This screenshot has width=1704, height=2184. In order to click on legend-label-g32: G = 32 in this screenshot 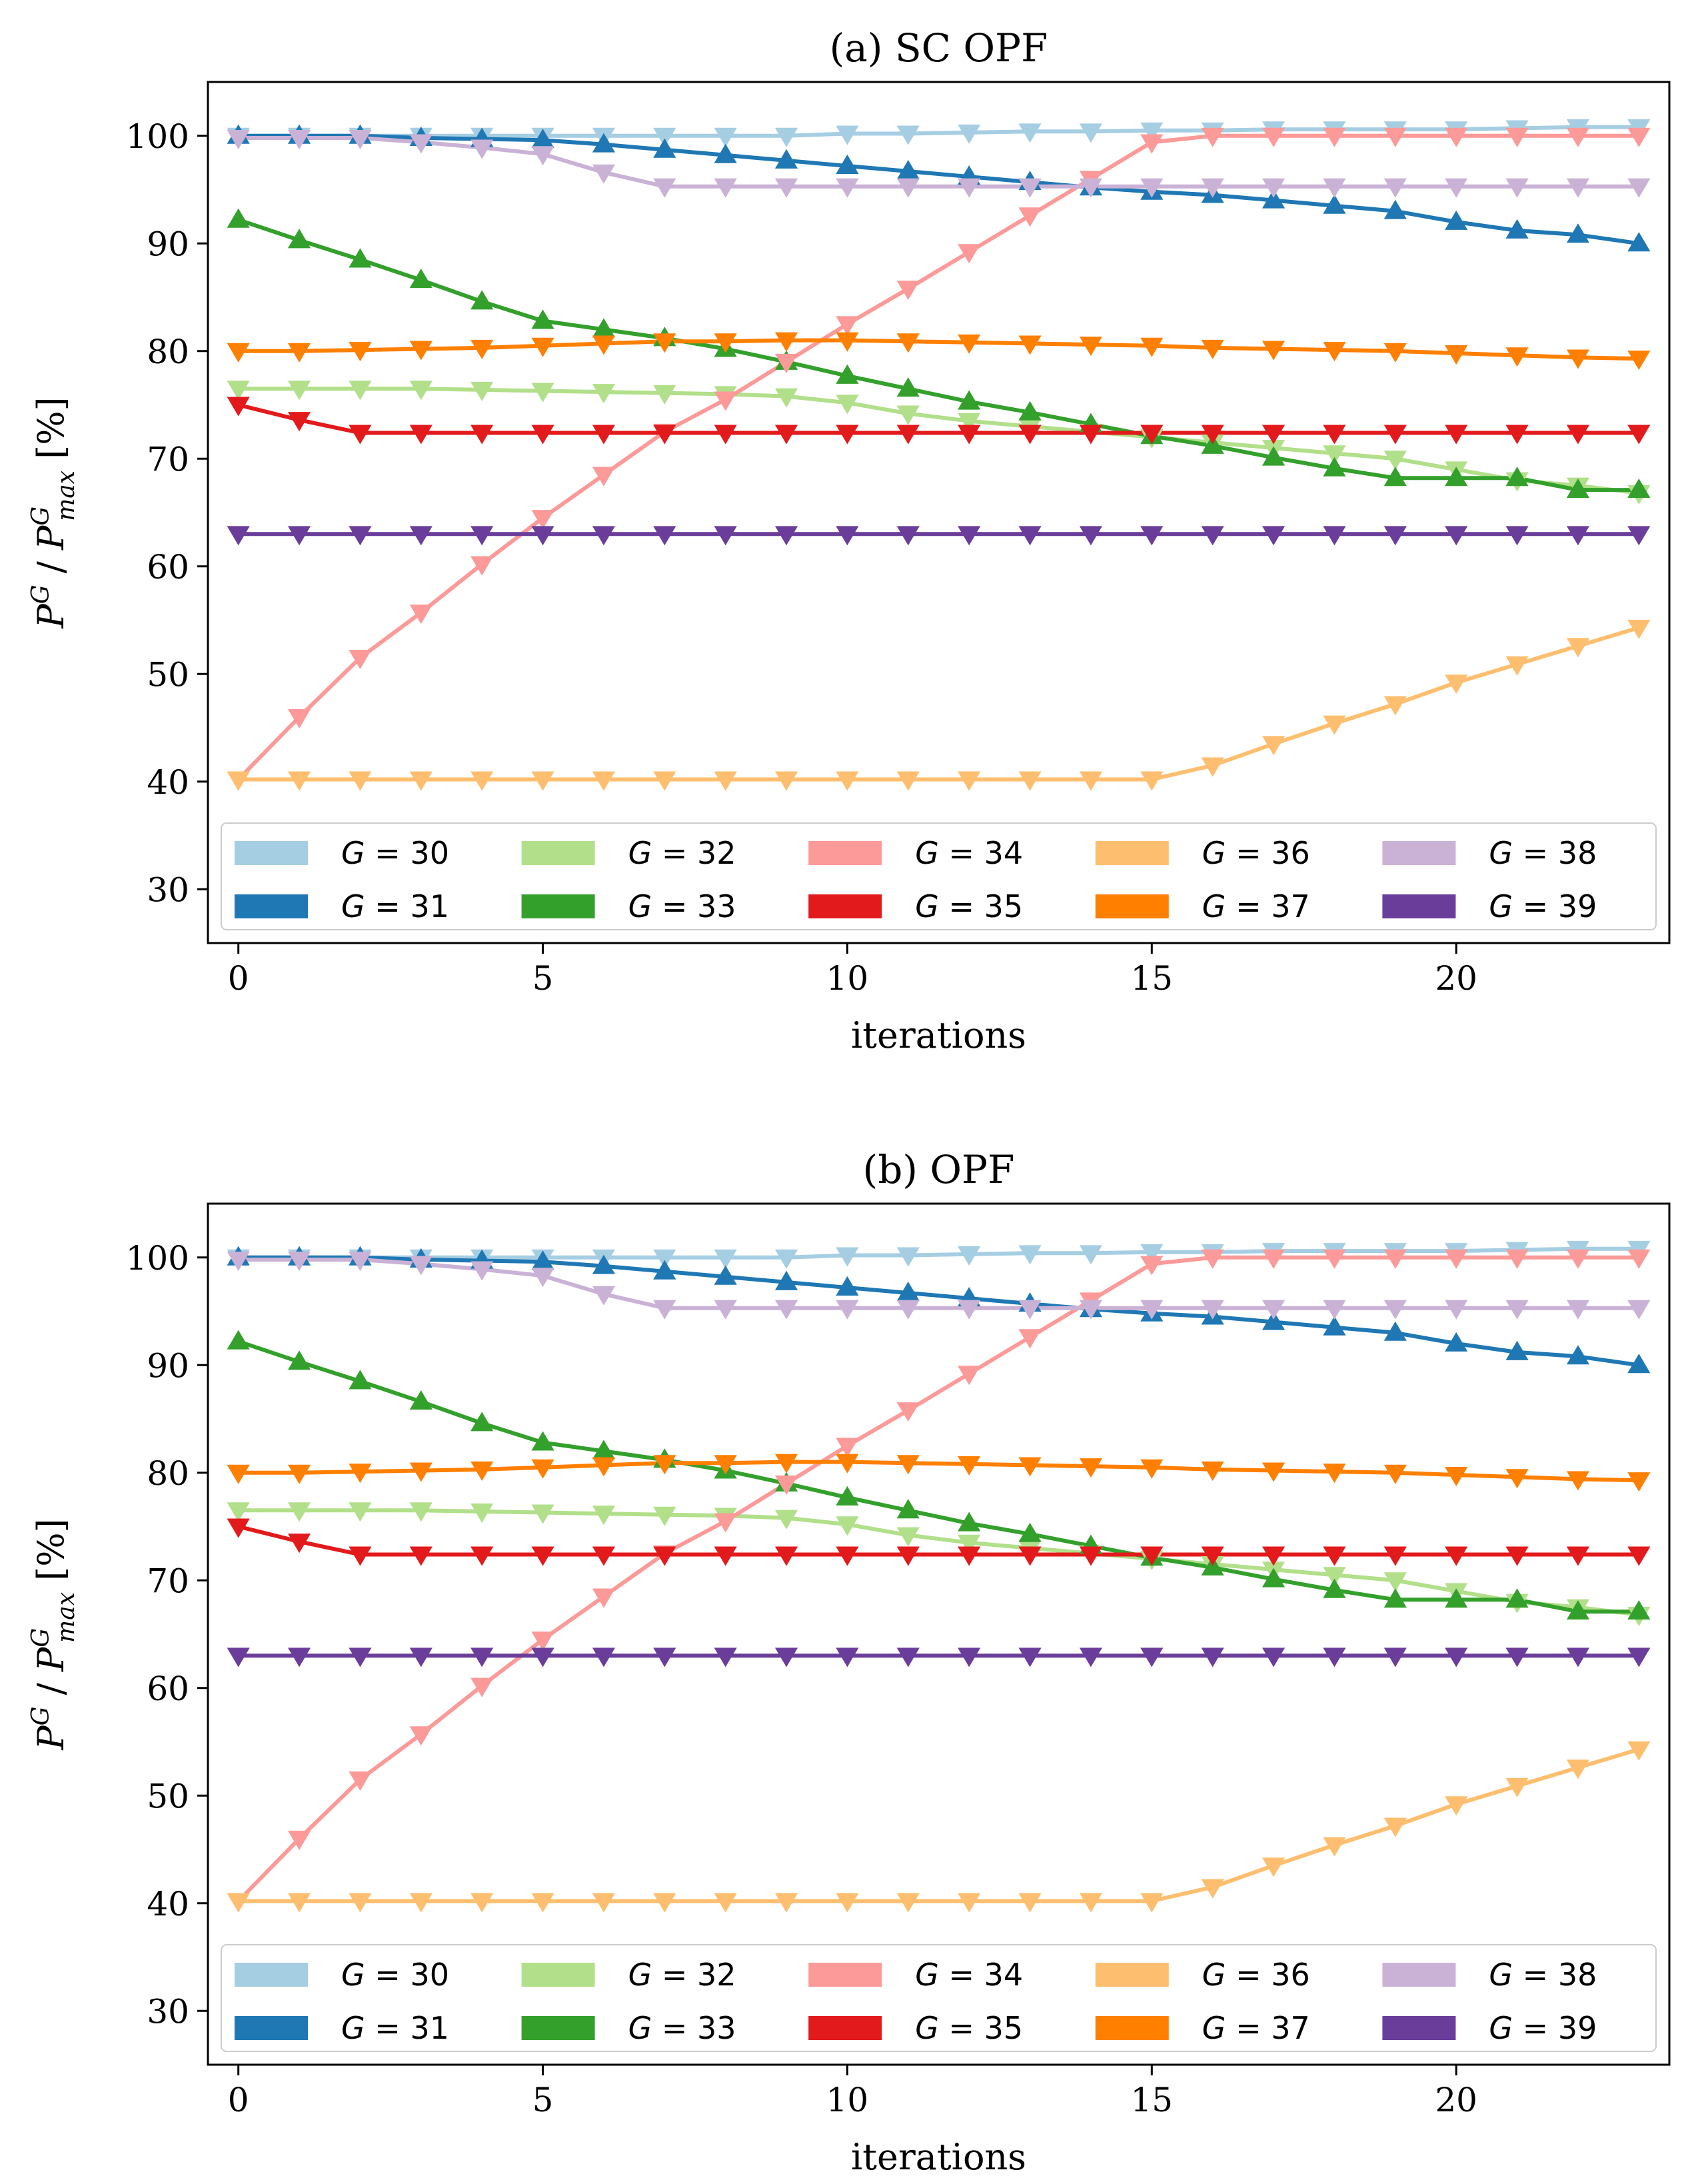, I will do `click(682, 1975)`.